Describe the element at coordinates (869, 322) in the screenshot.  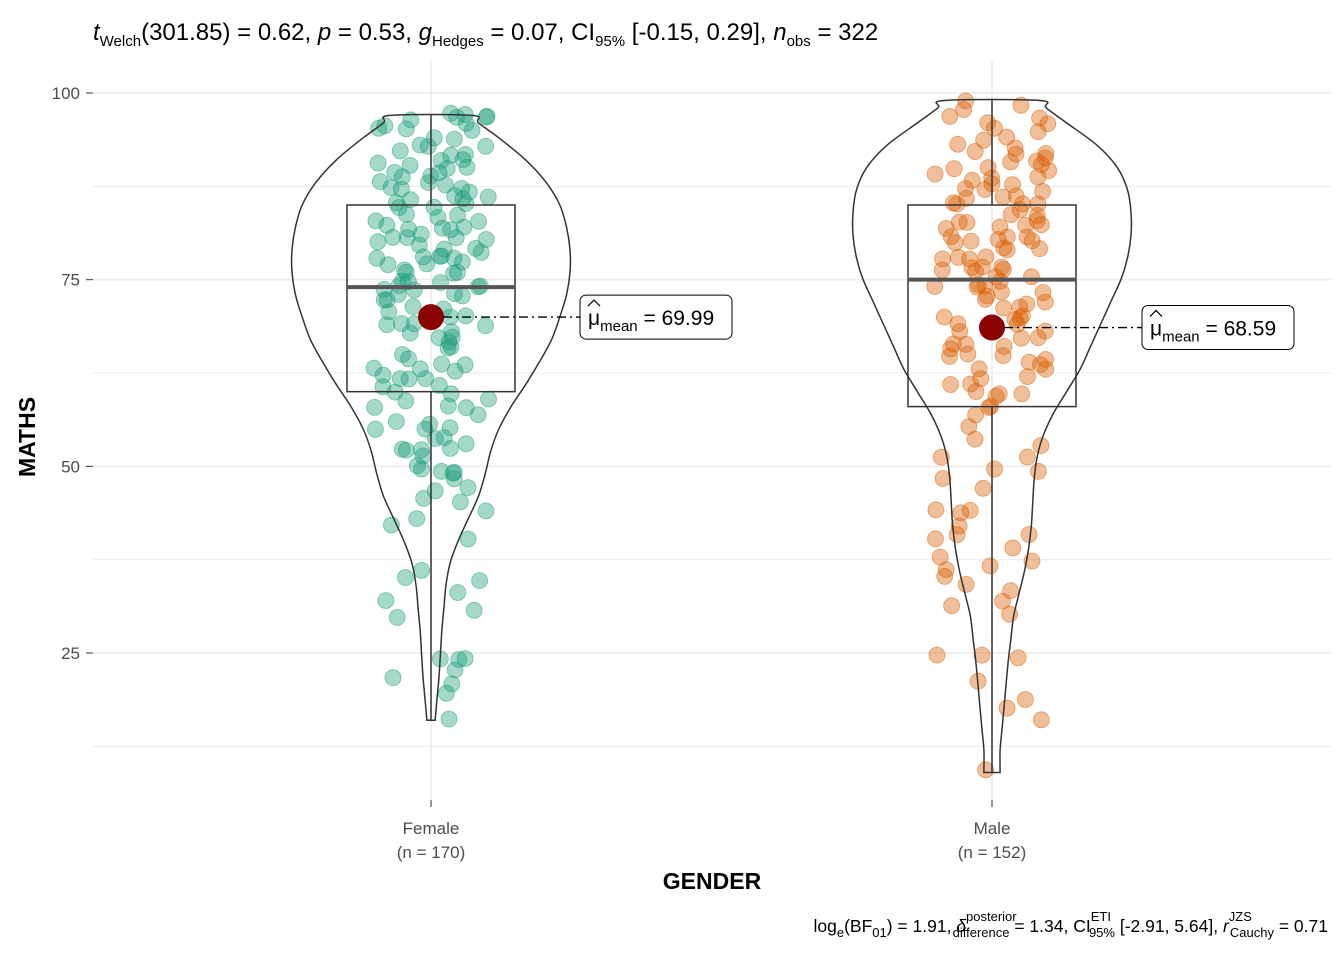
I see `mean-labels: μmean = 69.99 μmean = 68.59` at that location.